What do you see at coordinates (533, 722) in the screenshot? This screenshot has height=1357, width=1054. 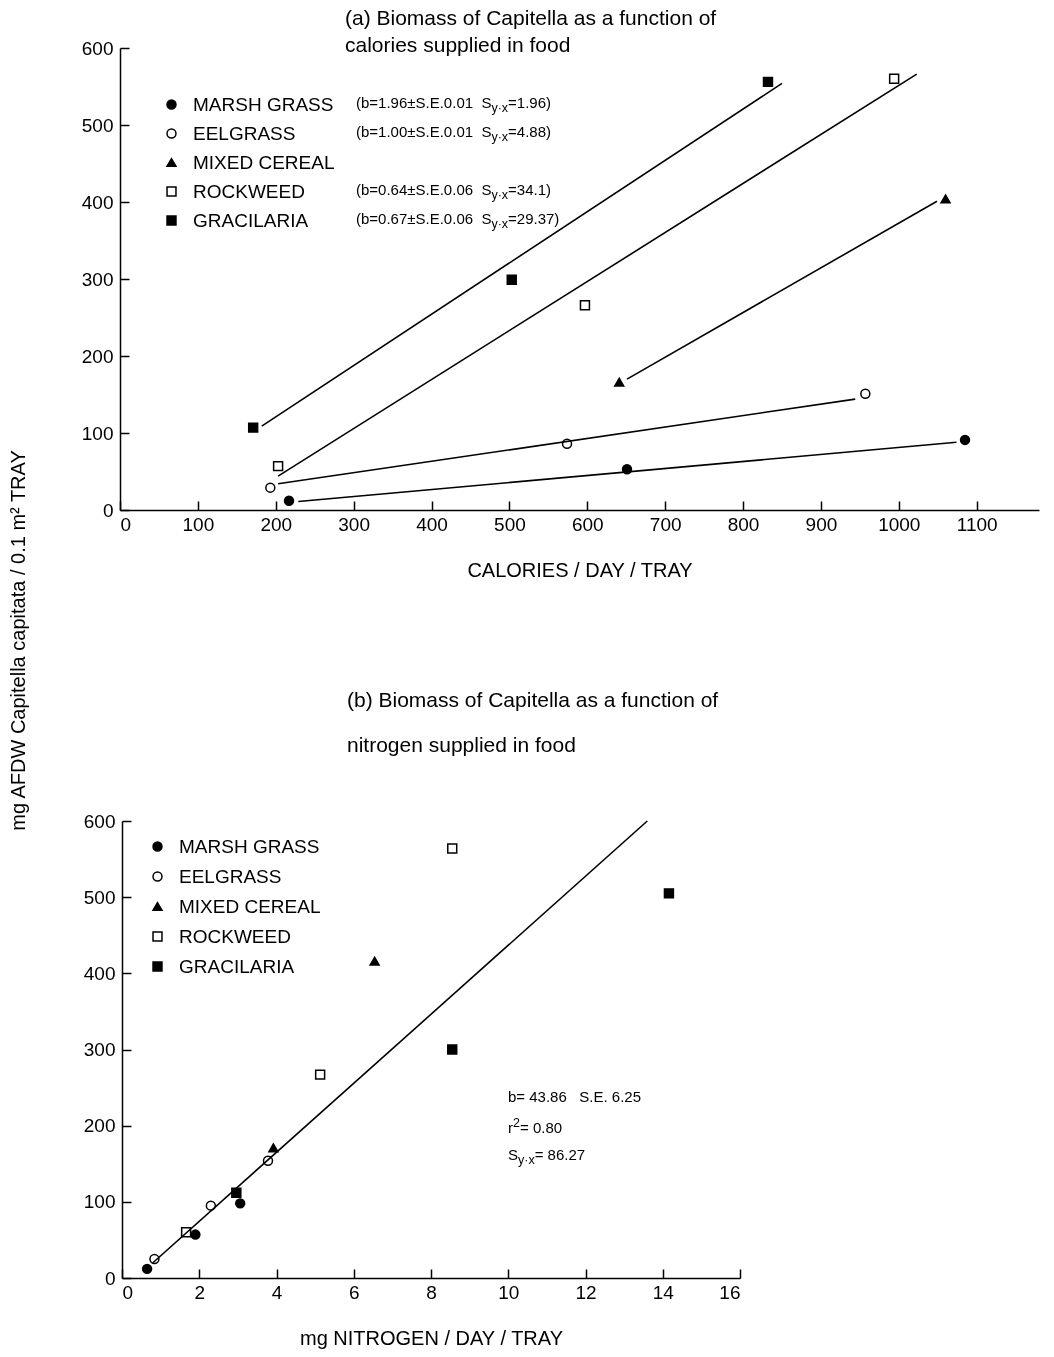 I see `chart-title: (b) Biomass of Capitella as a function of nitrogen supplied in food` at bounding box center [533, 722].